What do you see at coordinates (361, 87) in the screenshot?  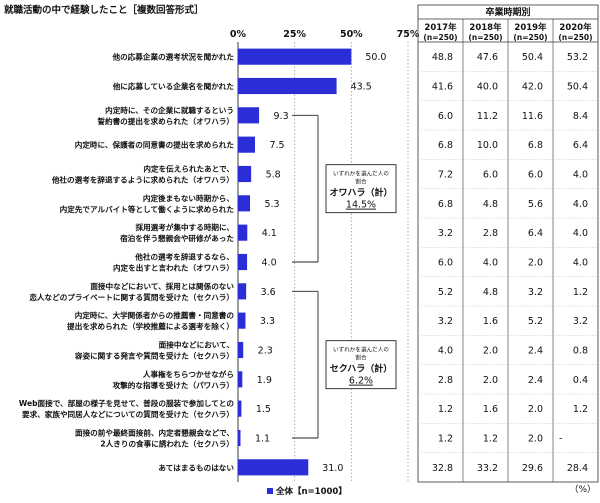 I see `bar-value-label: 43.5` at bounding box center [361, 87].